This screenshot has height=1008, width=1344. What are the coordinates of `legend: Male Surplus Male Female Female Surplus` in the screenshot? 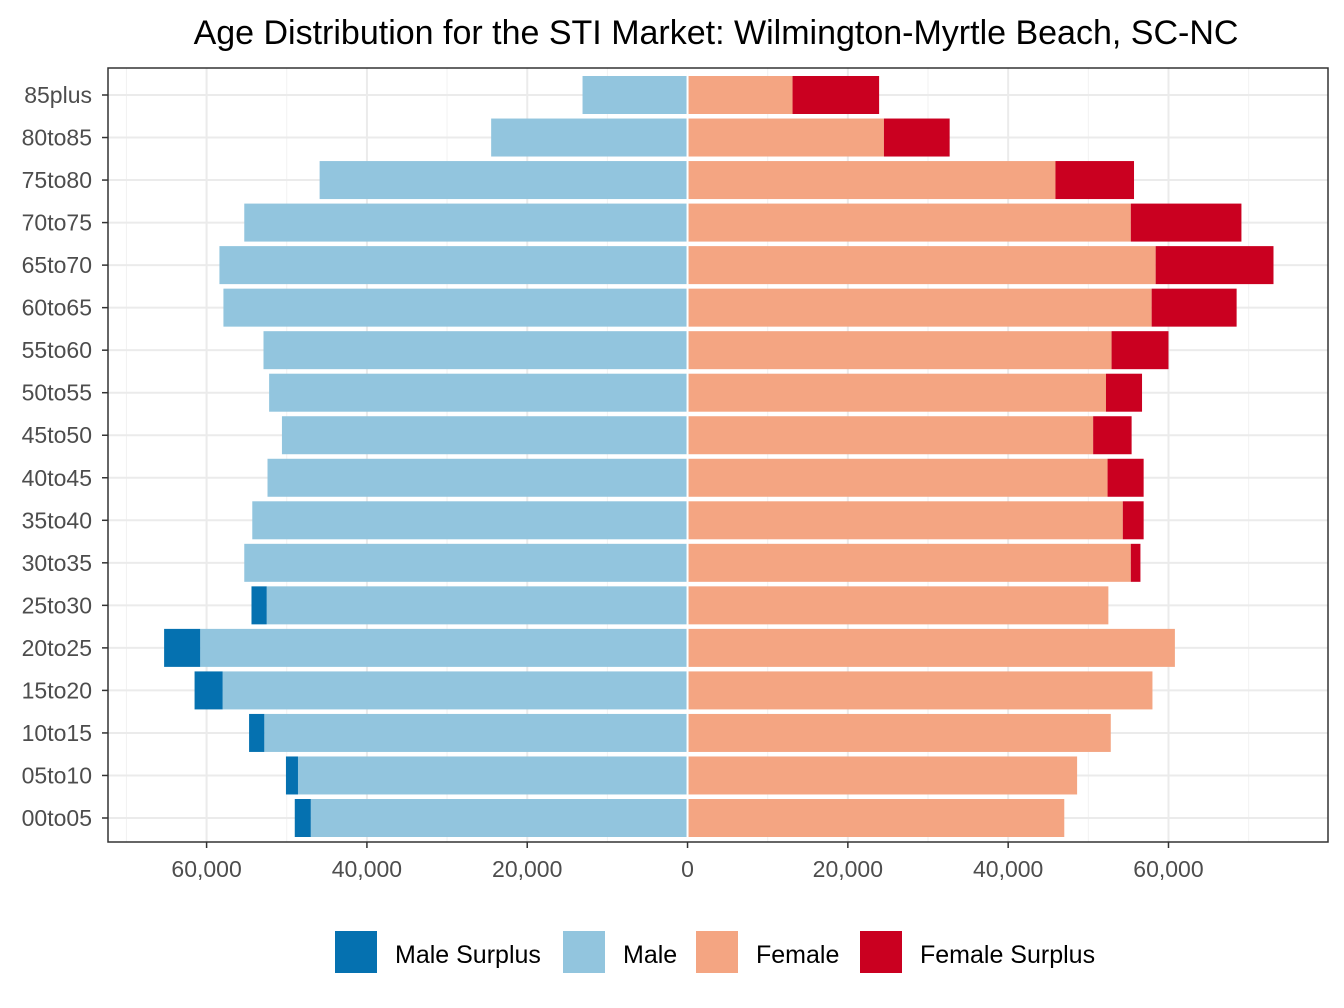 It's located at (715, 952).